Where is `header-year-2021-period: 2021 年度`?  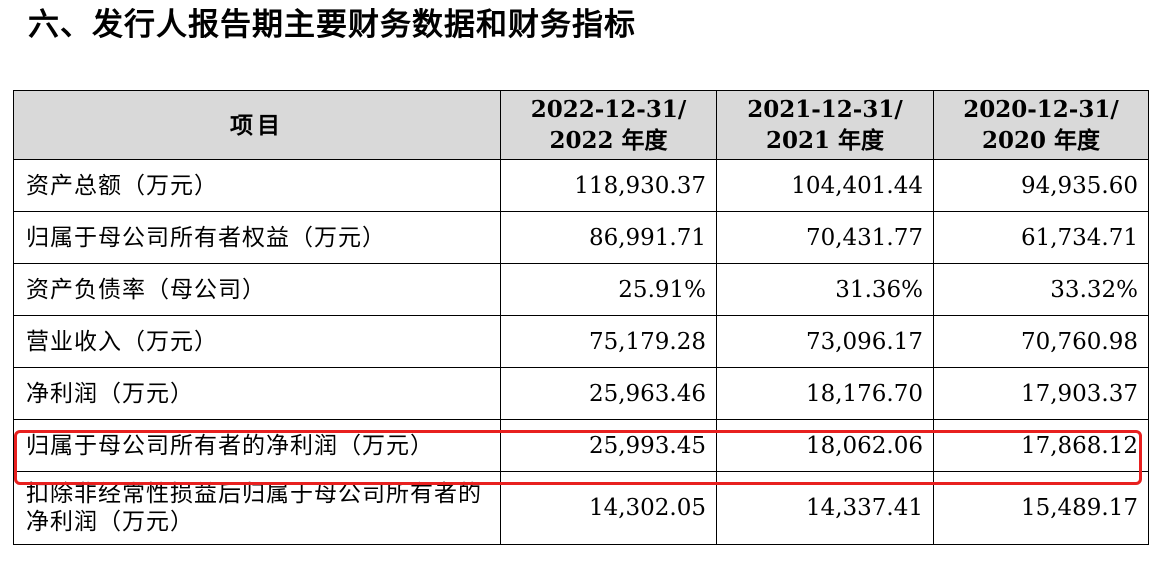 header-year-2021-period: 2021 年度 is located at coordinates (825, 140).